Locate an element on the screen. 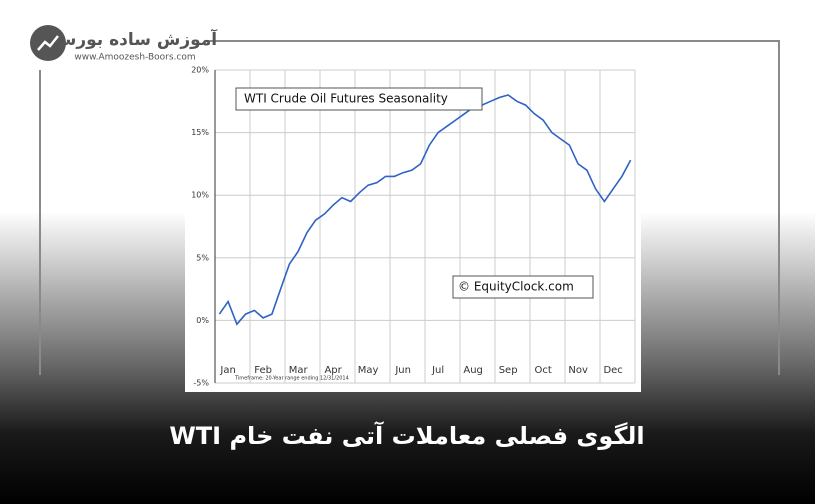 The image size is (815, 504). x-tick-label: Oct is located at coordinates (542, 370).